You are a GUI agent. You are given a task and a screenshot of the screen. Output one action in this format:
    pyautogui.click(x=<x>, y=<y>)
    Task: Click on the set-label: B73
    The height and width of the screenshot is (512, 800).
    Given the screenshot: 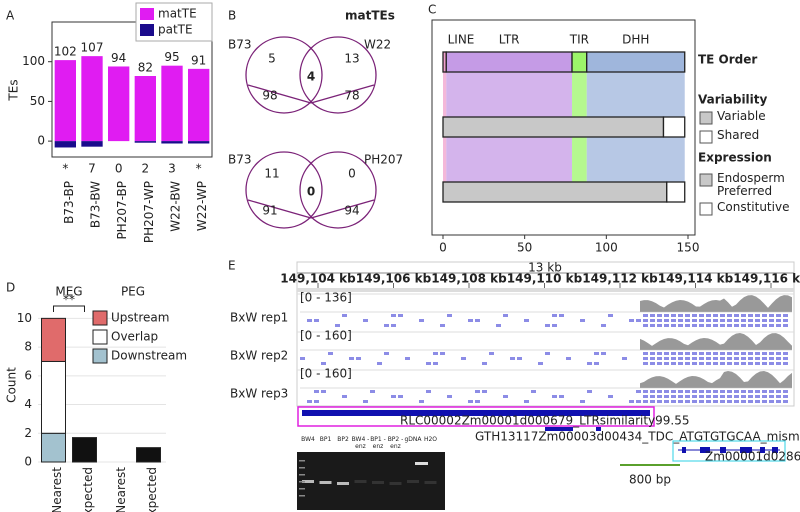 What is the action you would take?
    pyautogui.click(x=240, y=45)
    